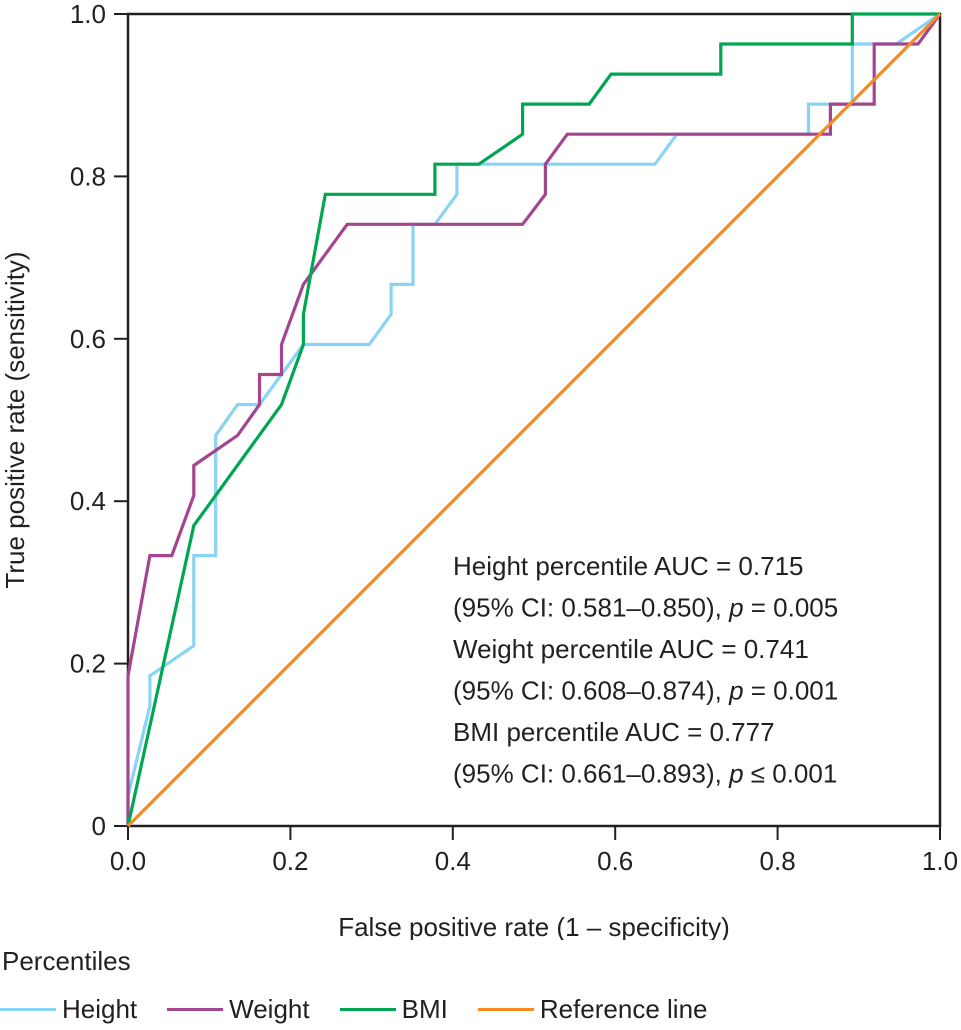 The image size is (961, 1030). What do you see at coordinates (628, 566) in the screenshot?
I see `annotation-line: Height percentile AUC = 0.715` at bounding box center [628, 566].